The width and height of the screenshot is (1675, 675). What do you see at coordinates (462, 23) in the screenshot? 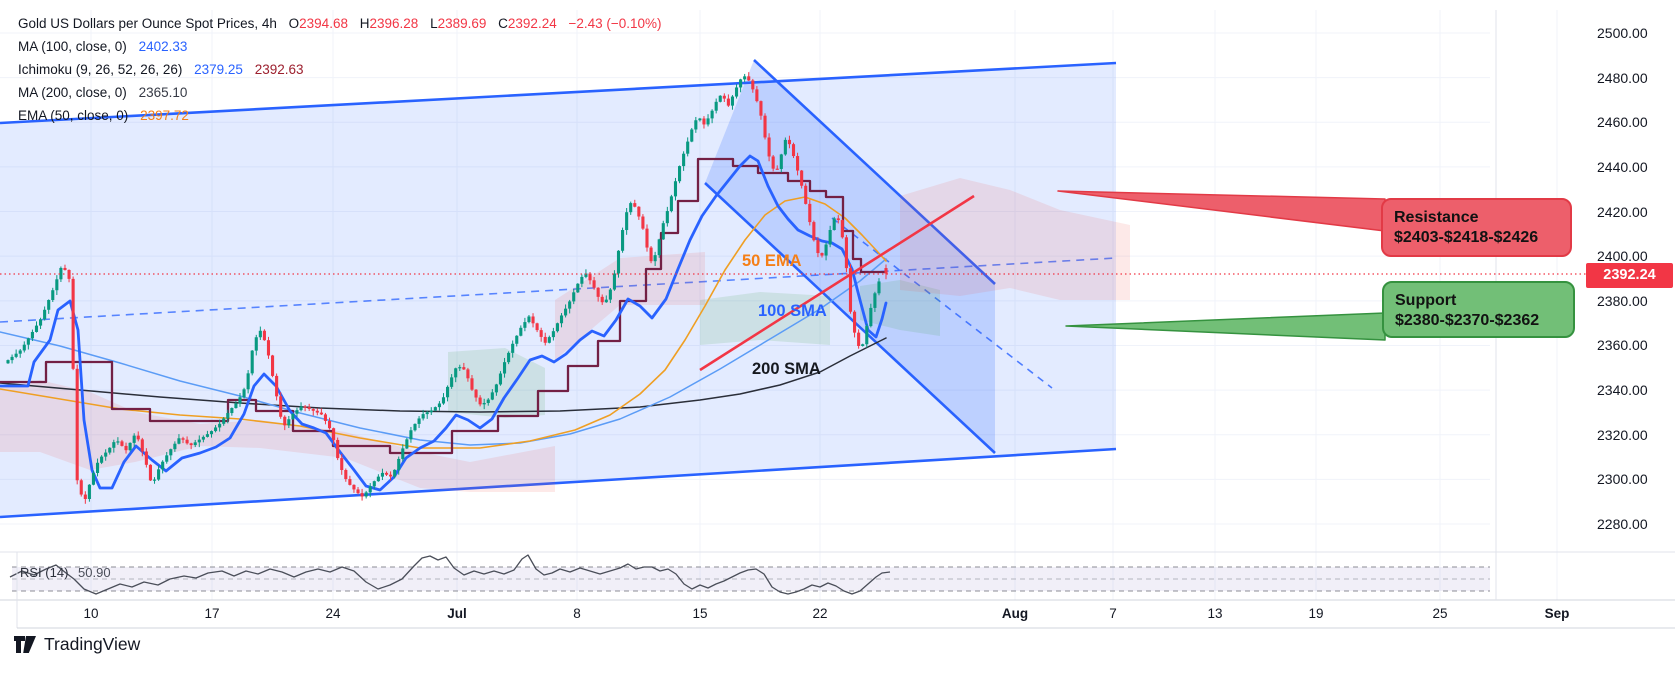
I see `ohlc-low-value: 2389.69` at bounding box center [462, 23].